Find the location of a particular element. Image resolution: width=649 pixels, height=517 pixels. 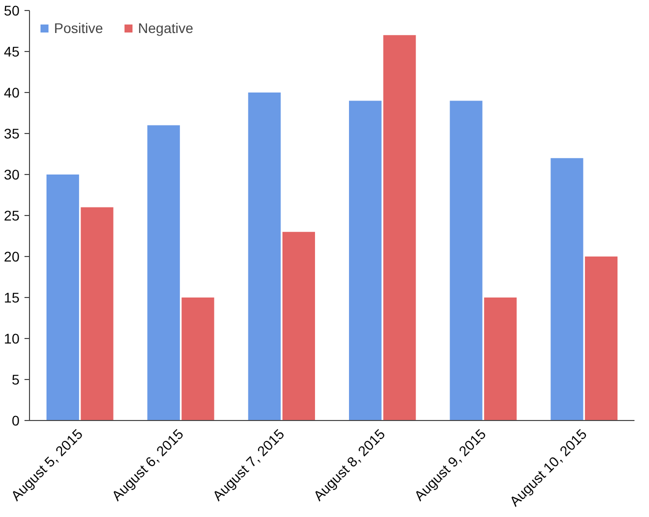

y-tick-label: 35 is located at coordinates (12, 134).